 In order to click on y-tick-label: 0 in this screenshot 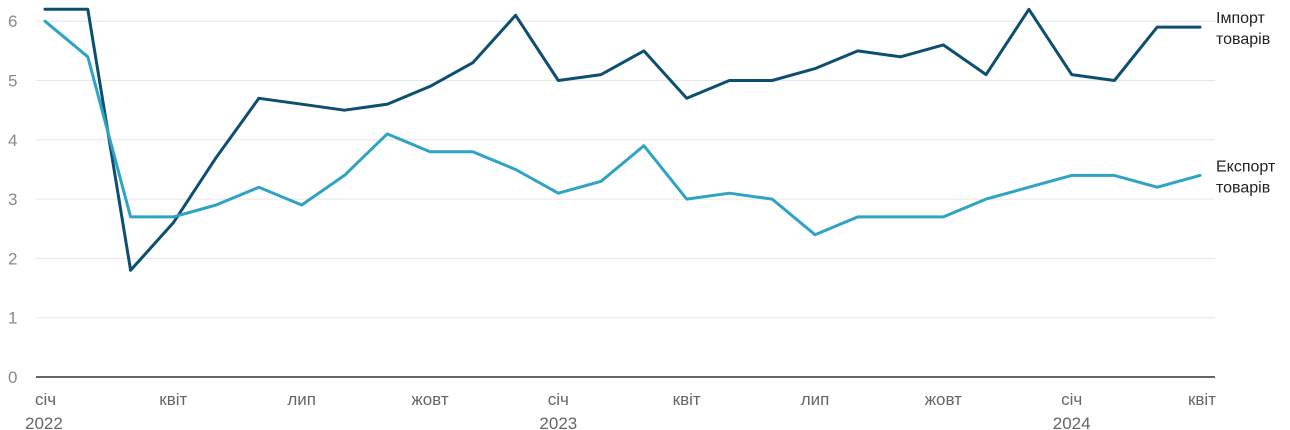, I will do `click(12, 377)`.